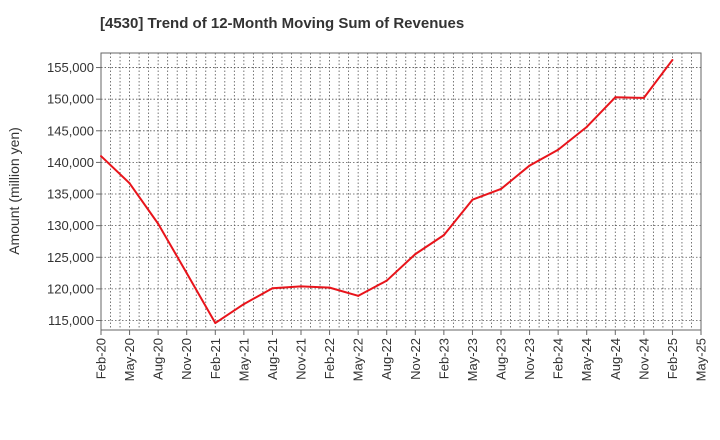 The width and height of the screenshot is (720, 440). I want to click on x-tick-label: Feb-24, so click(558, 358).